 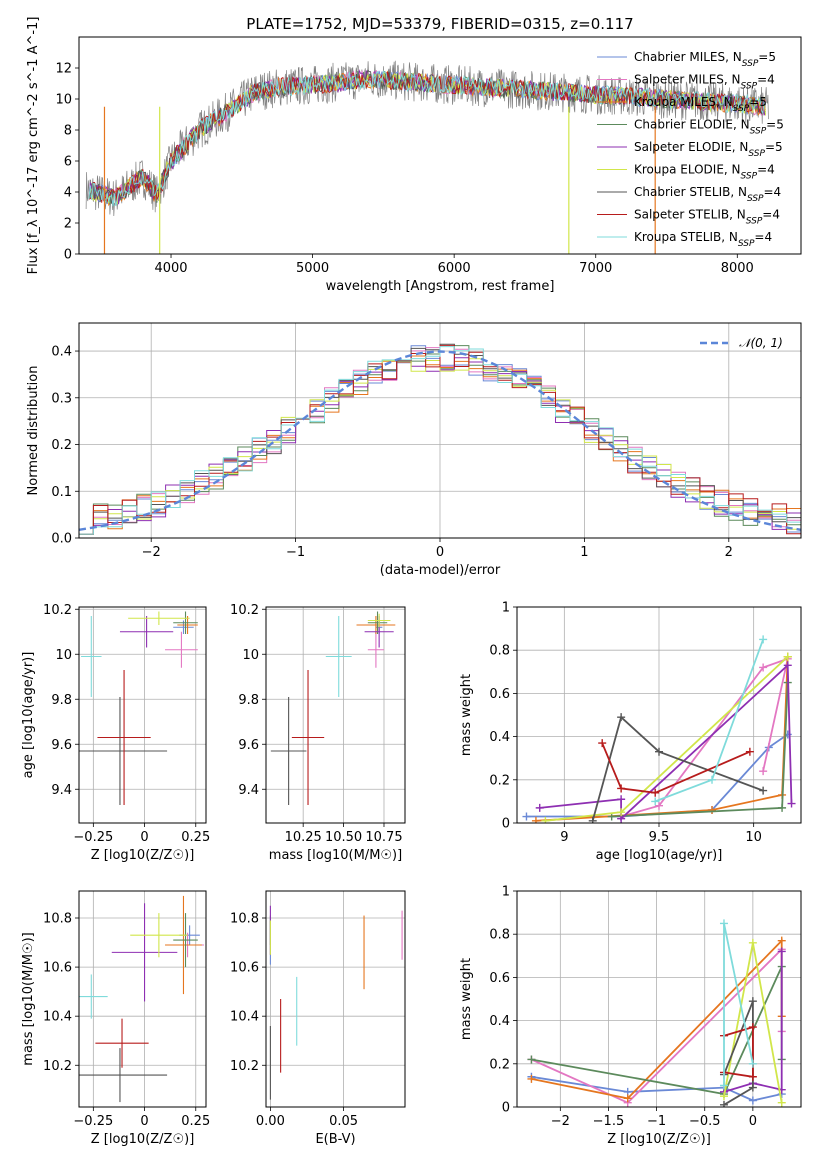 What do you see at coordinates (61, 539) in the screenshot?
I see `y-tick-label: 0.0` at bounding box center [61, 539].